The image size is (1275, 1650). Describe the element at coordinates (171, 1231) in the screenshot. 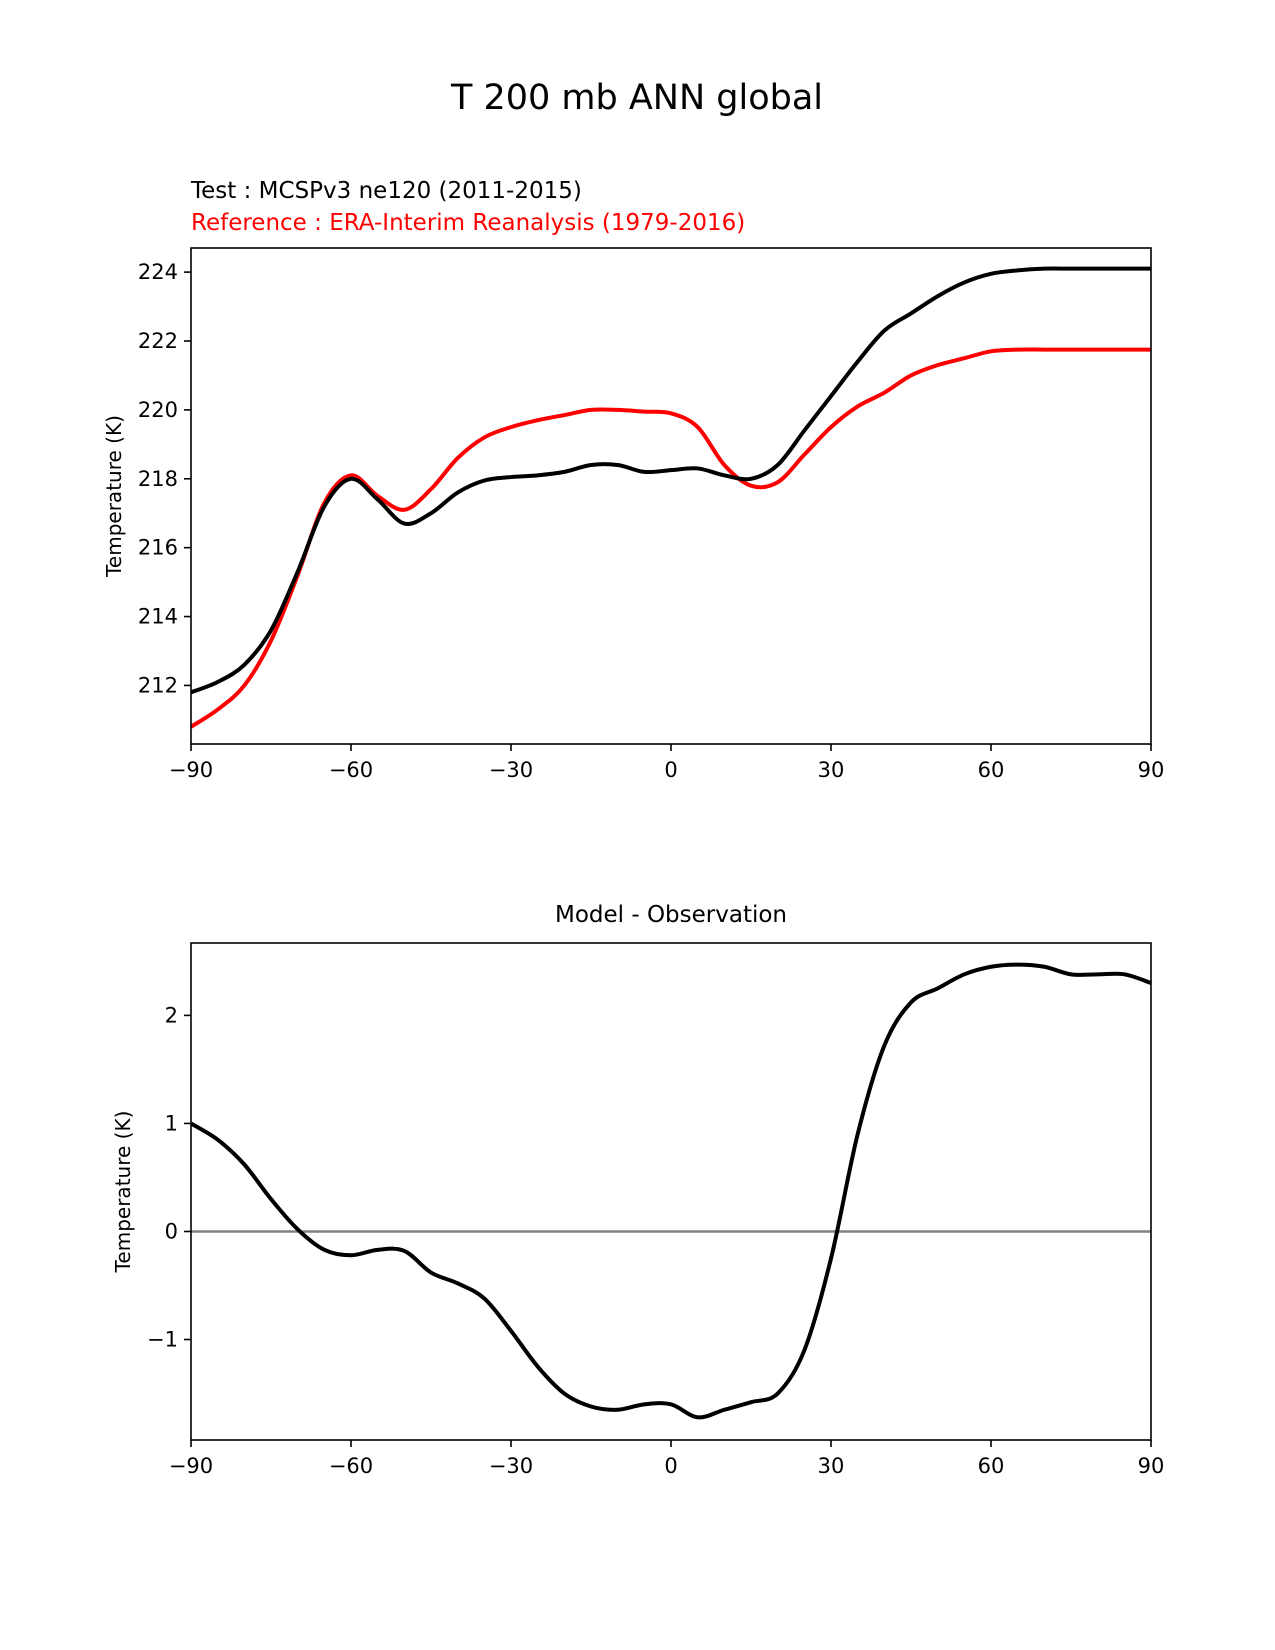

I see `y-tick-label: 0` at that location.